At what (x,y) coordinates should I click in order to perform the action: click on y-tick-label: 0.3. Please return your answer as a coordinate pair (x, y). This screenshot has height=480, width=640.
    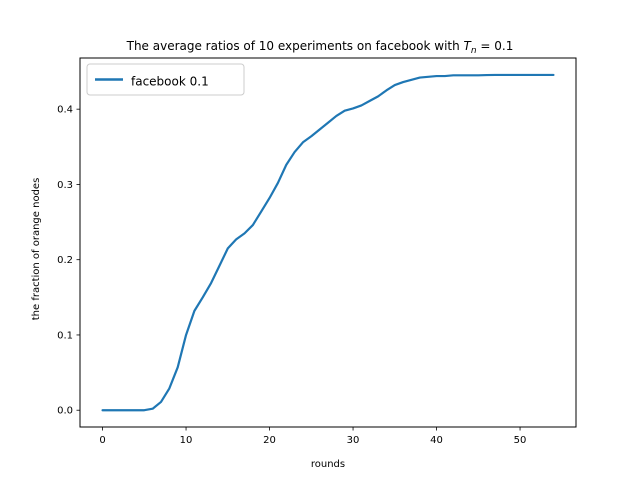
    Looking at the image, I should click on (65, 185).